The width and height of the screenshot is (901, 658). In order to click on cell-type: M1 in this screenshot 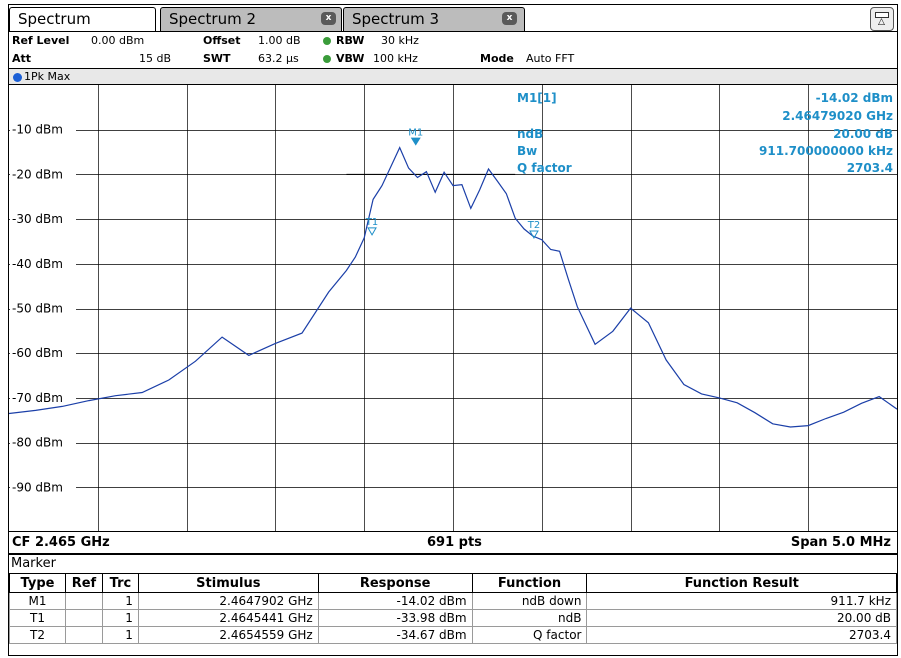, I will do `click(37, 601)`.